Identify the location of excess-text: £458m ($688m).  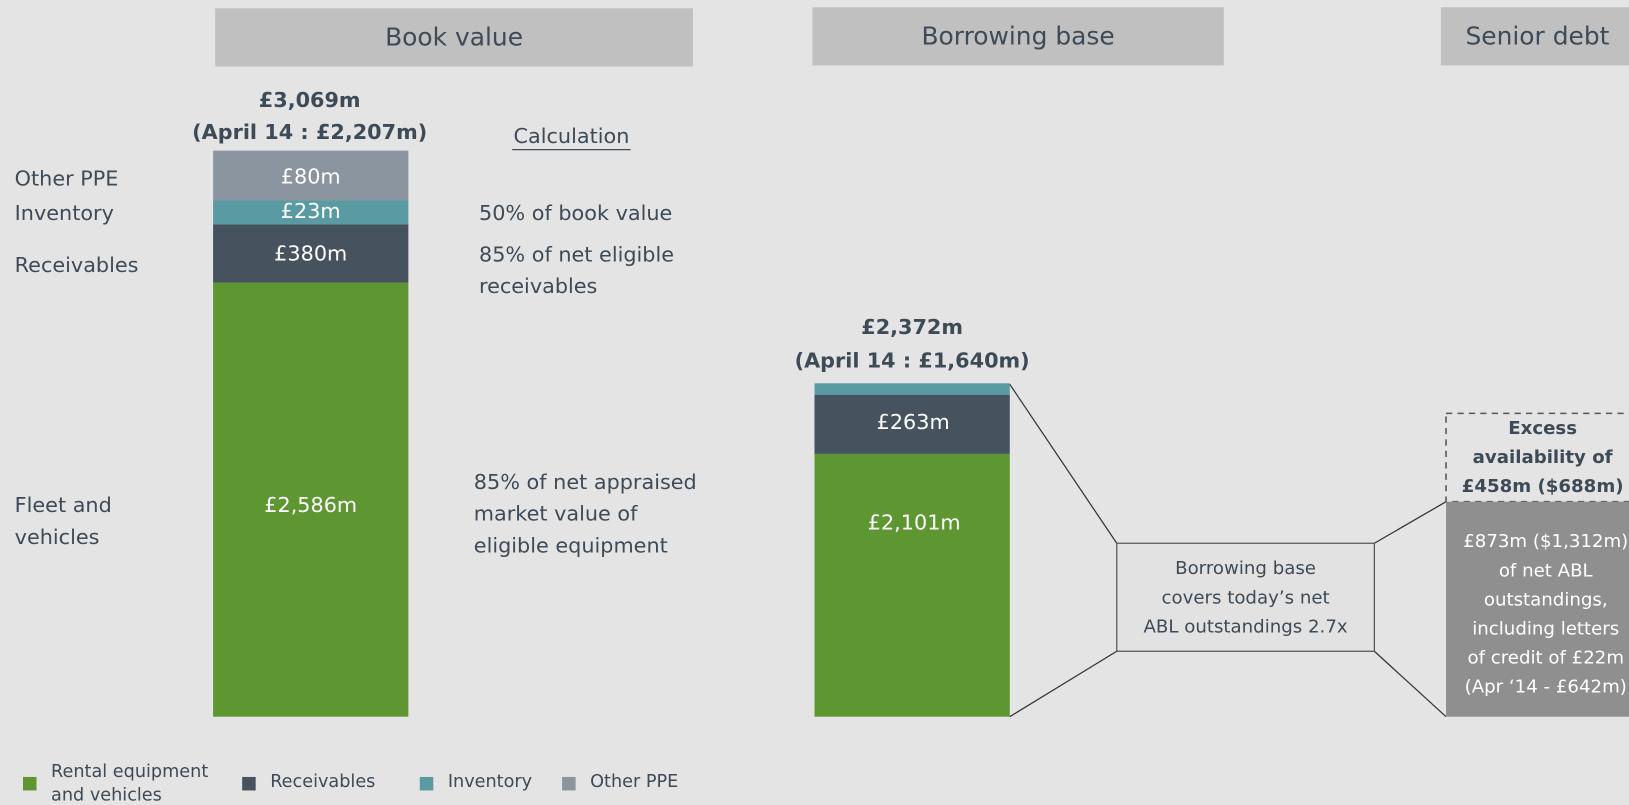
(1543, 486).